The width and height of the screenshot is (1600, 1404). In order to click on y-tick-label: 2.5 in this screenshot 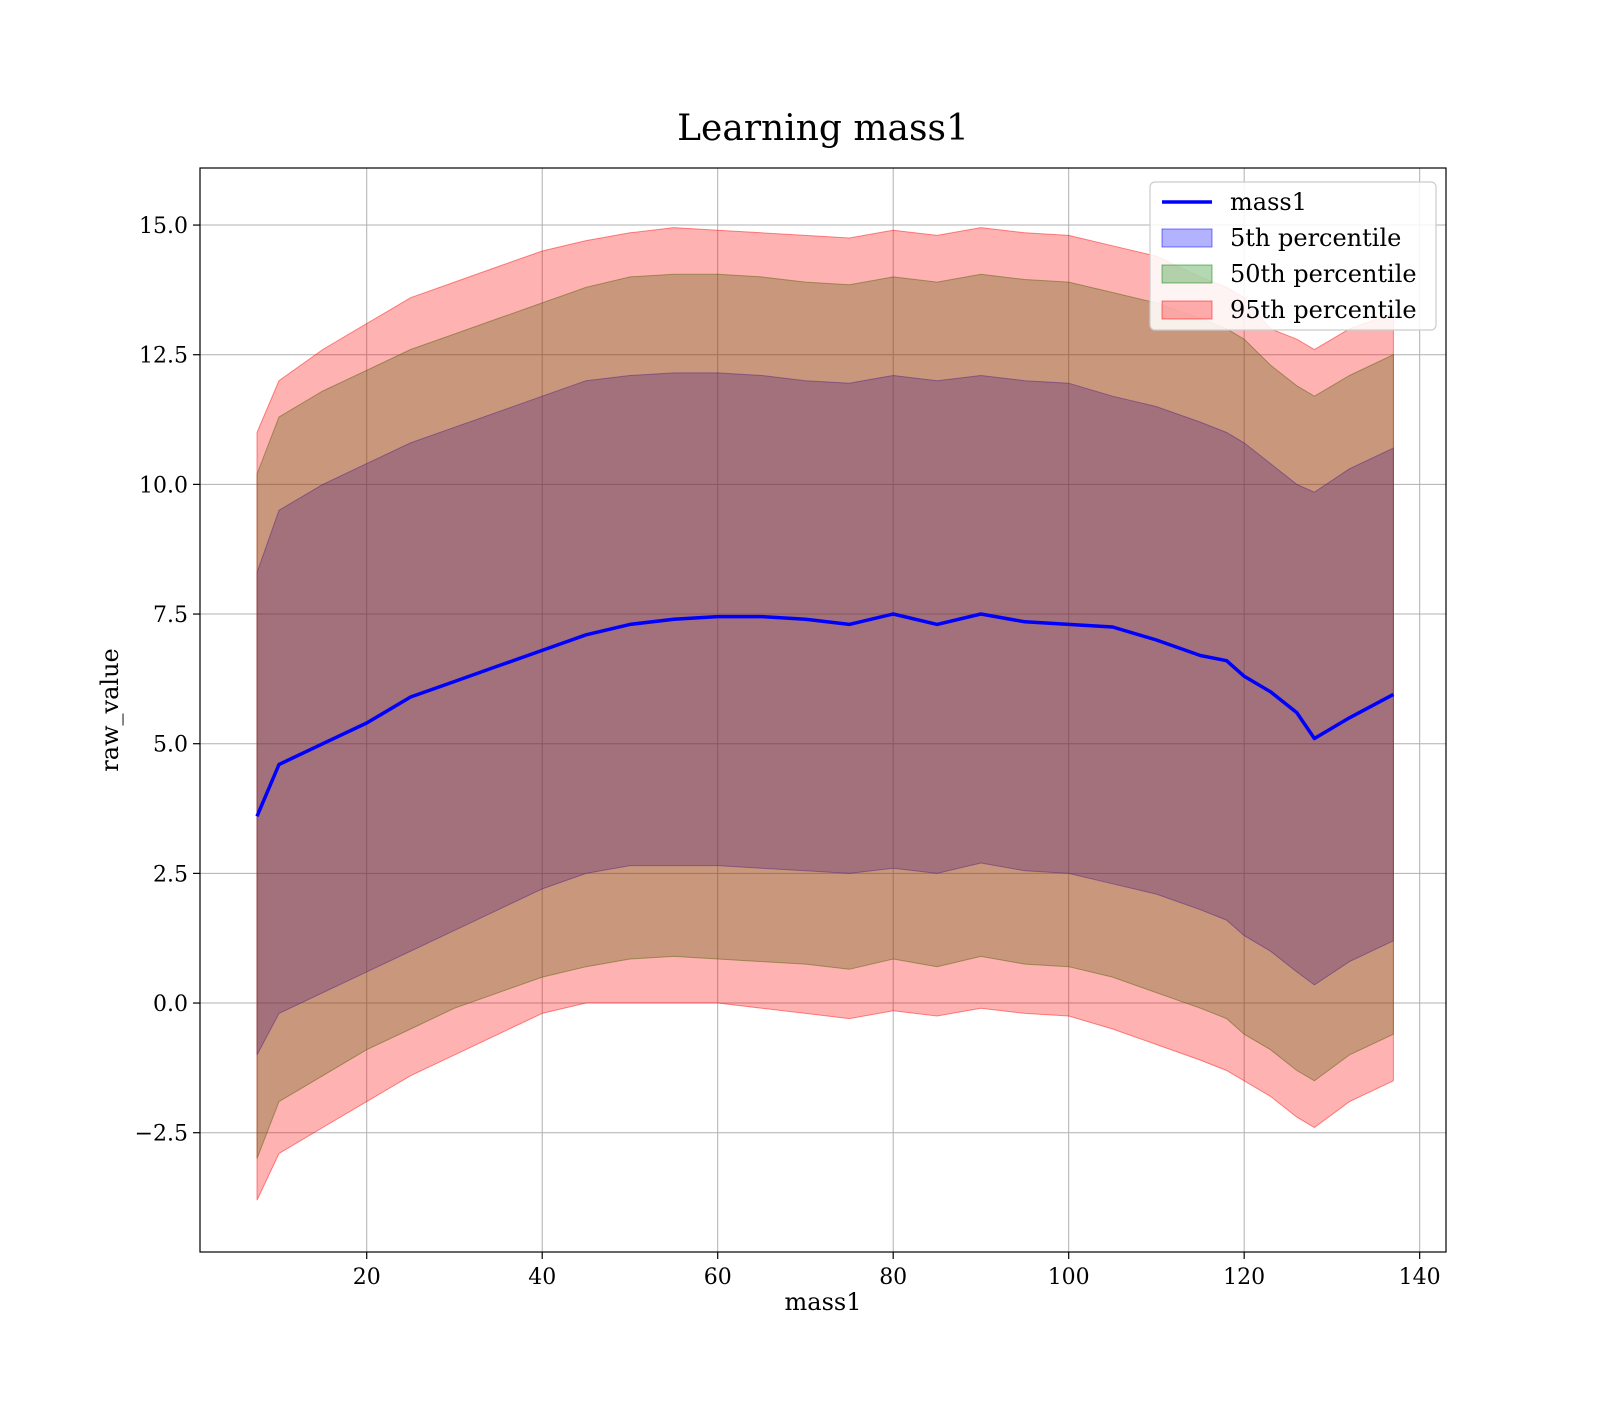, I will do `click(170, 874)`.